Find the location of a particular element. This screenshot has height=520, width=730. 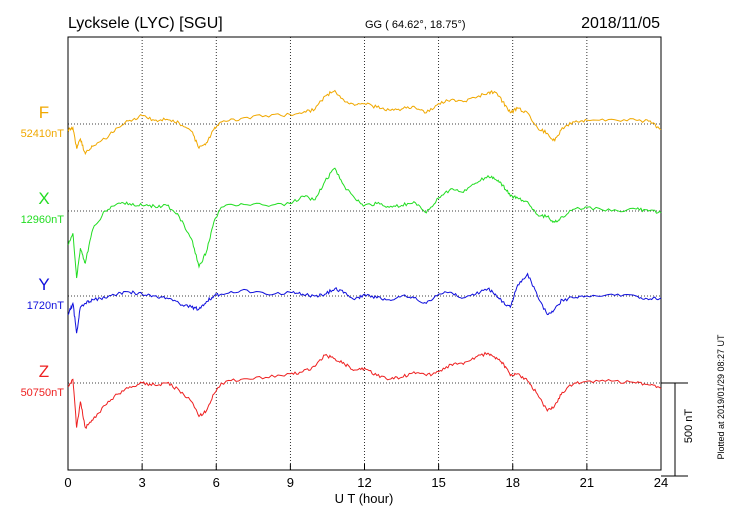

series-baseline-X: 12960nT is located at coordinates (43, 220).